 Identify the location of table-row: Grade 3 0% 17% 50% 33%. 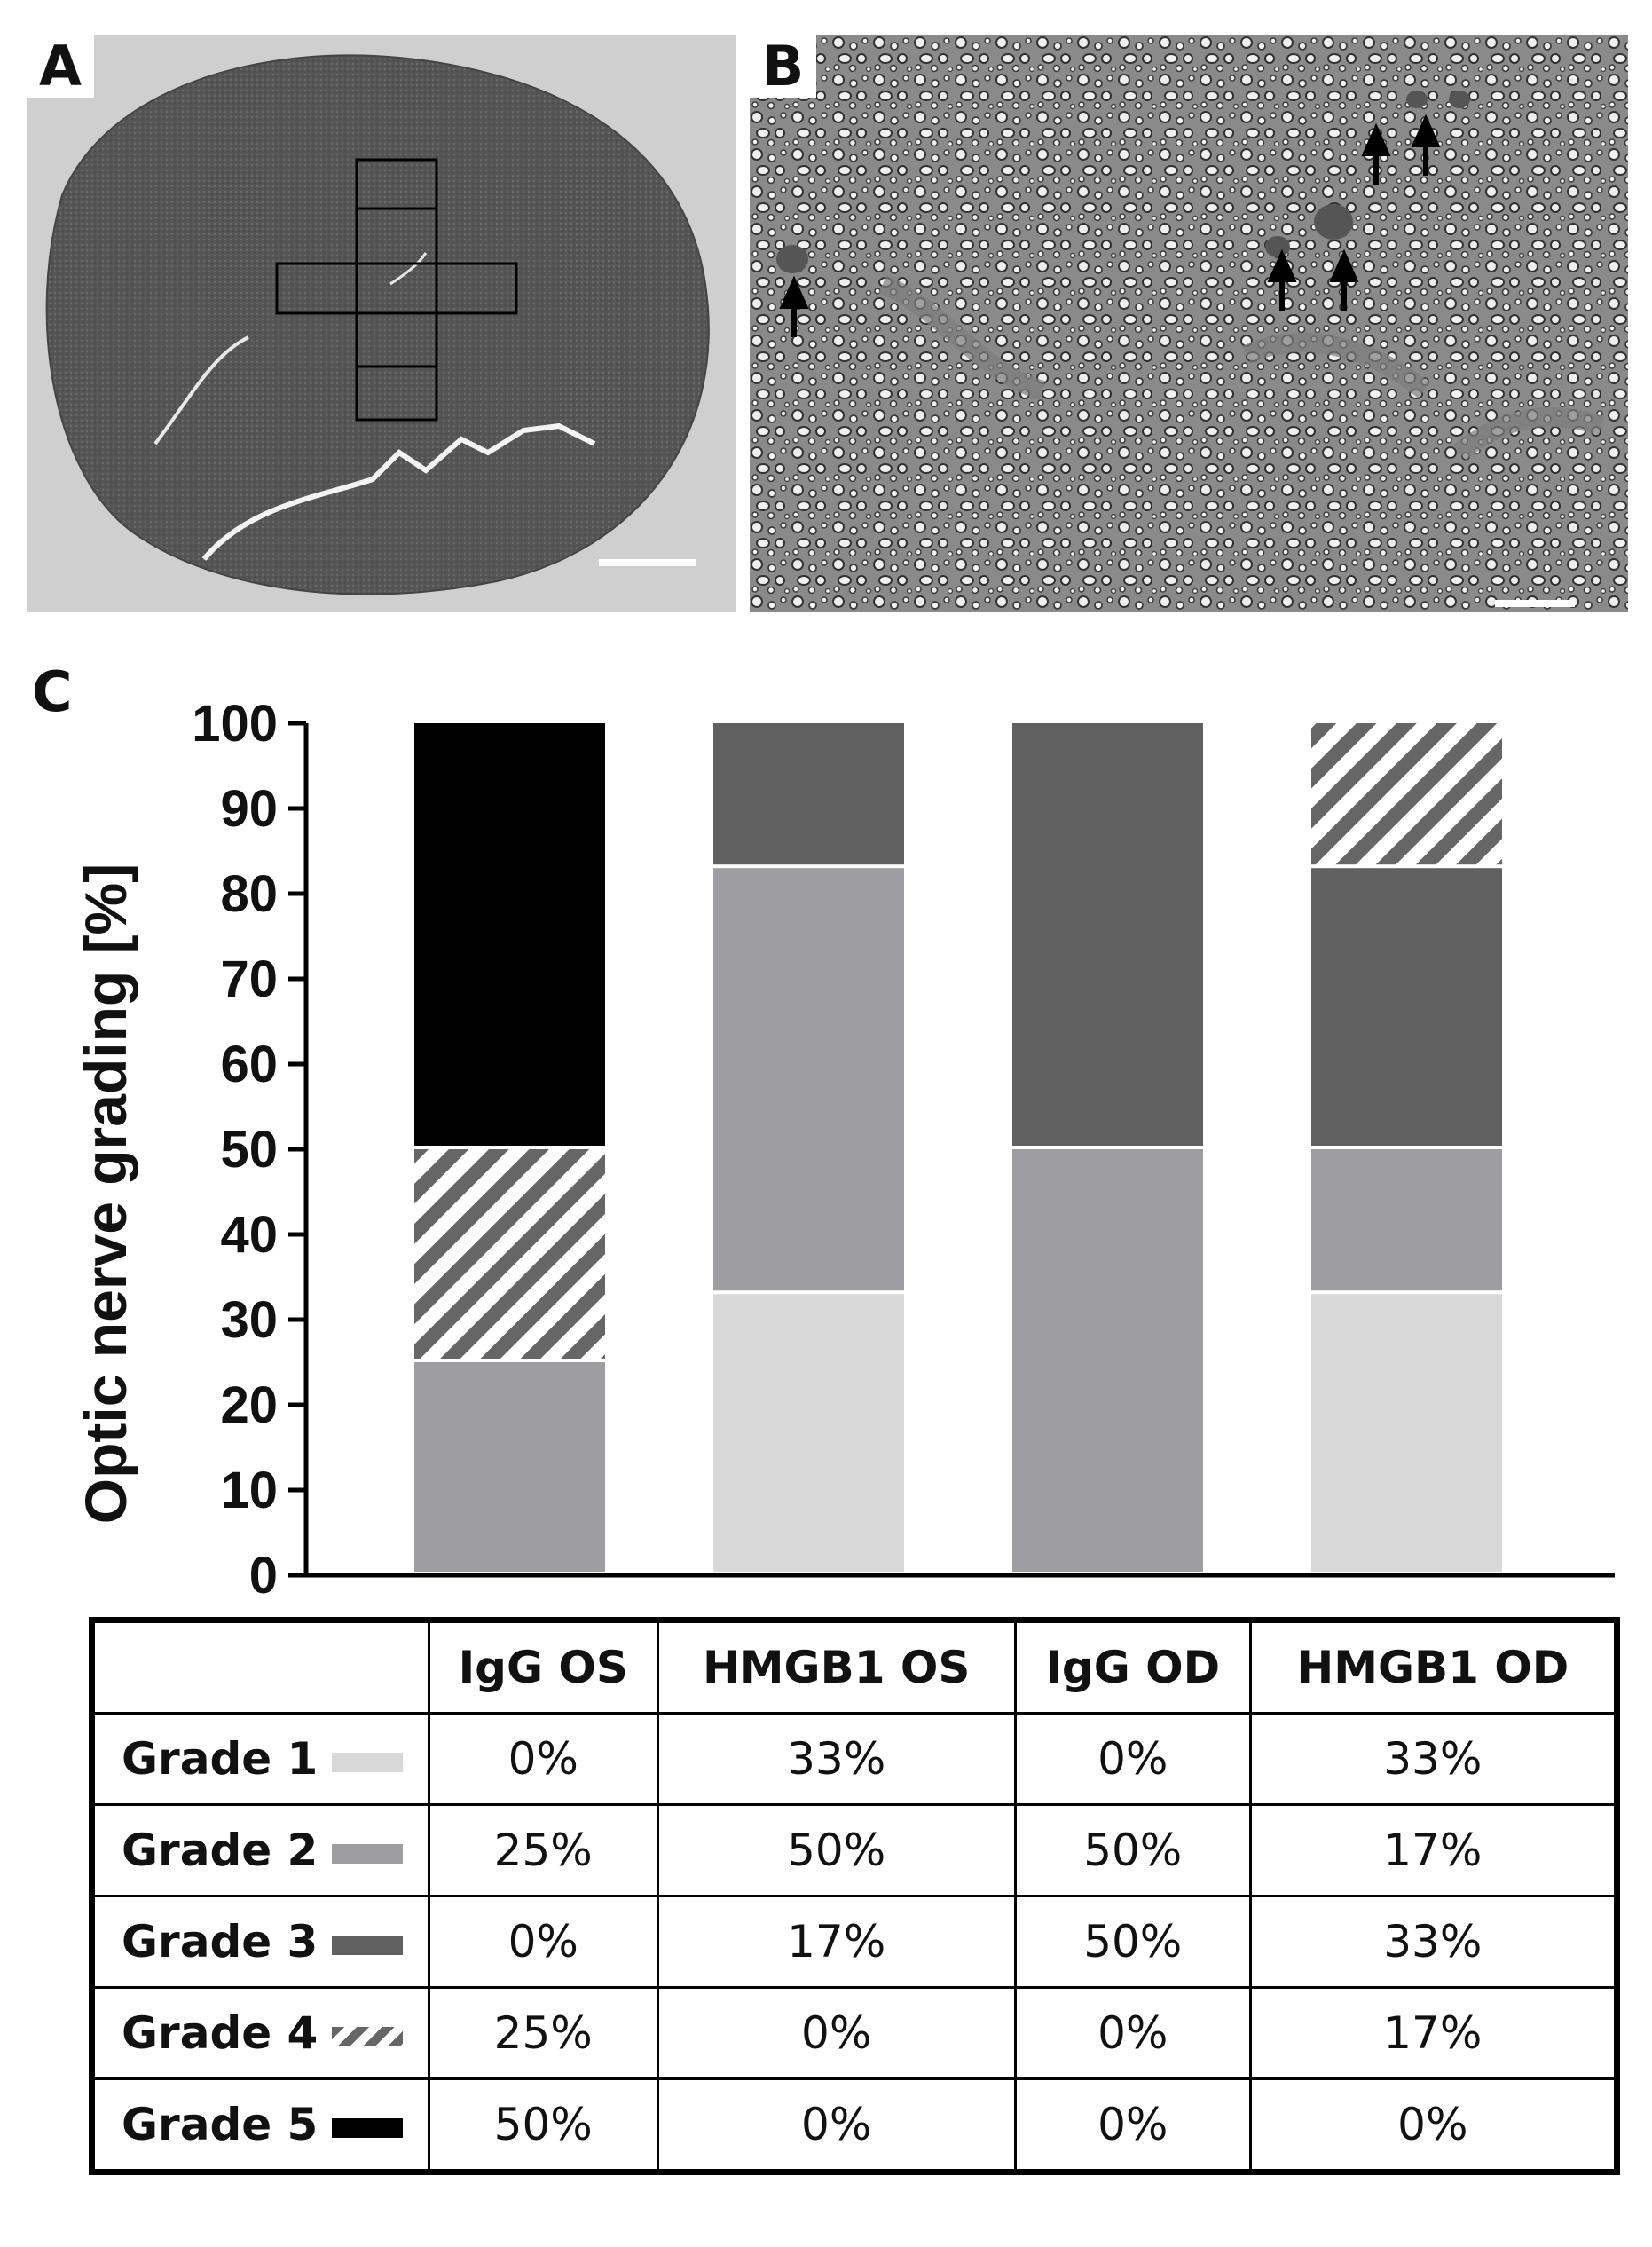
(855, 1942).